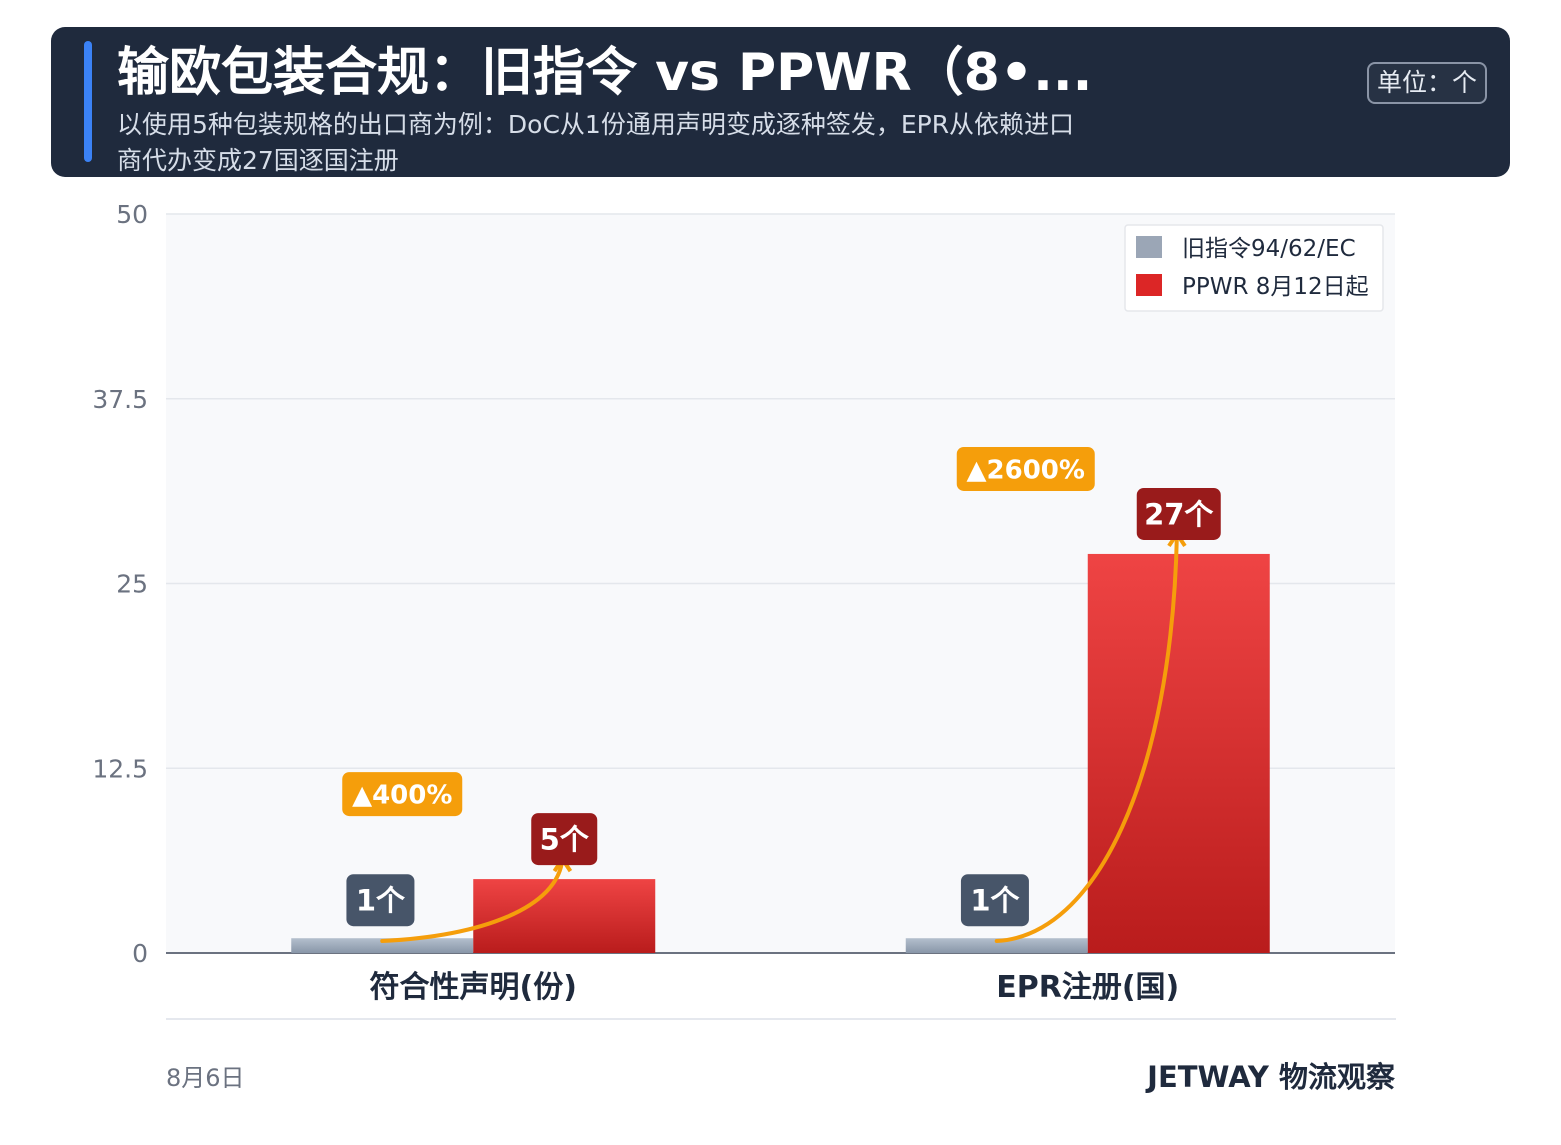 The width and height of the screenshot is (1561, 1145). I want to click on y-tick-label: 37.5, so click(120, 399).